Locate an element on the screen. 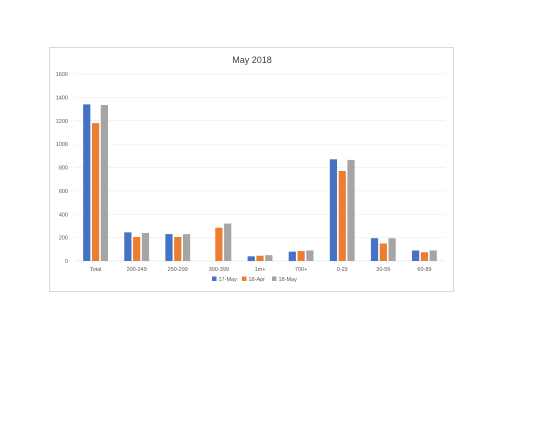 This screenshot has width=550, height=425. bar-18-May-700+ is located at coordinates (310, 255).